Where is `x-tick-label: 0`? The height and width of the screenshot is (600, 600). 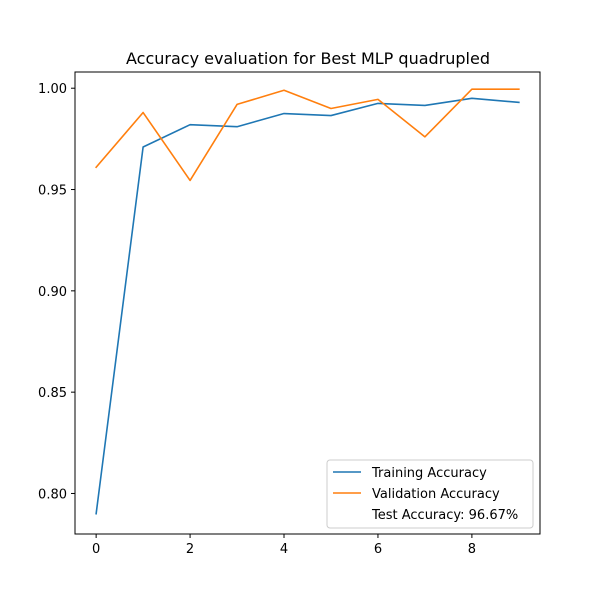
x-tick-label: 0 is located at coordinates (96, 549).